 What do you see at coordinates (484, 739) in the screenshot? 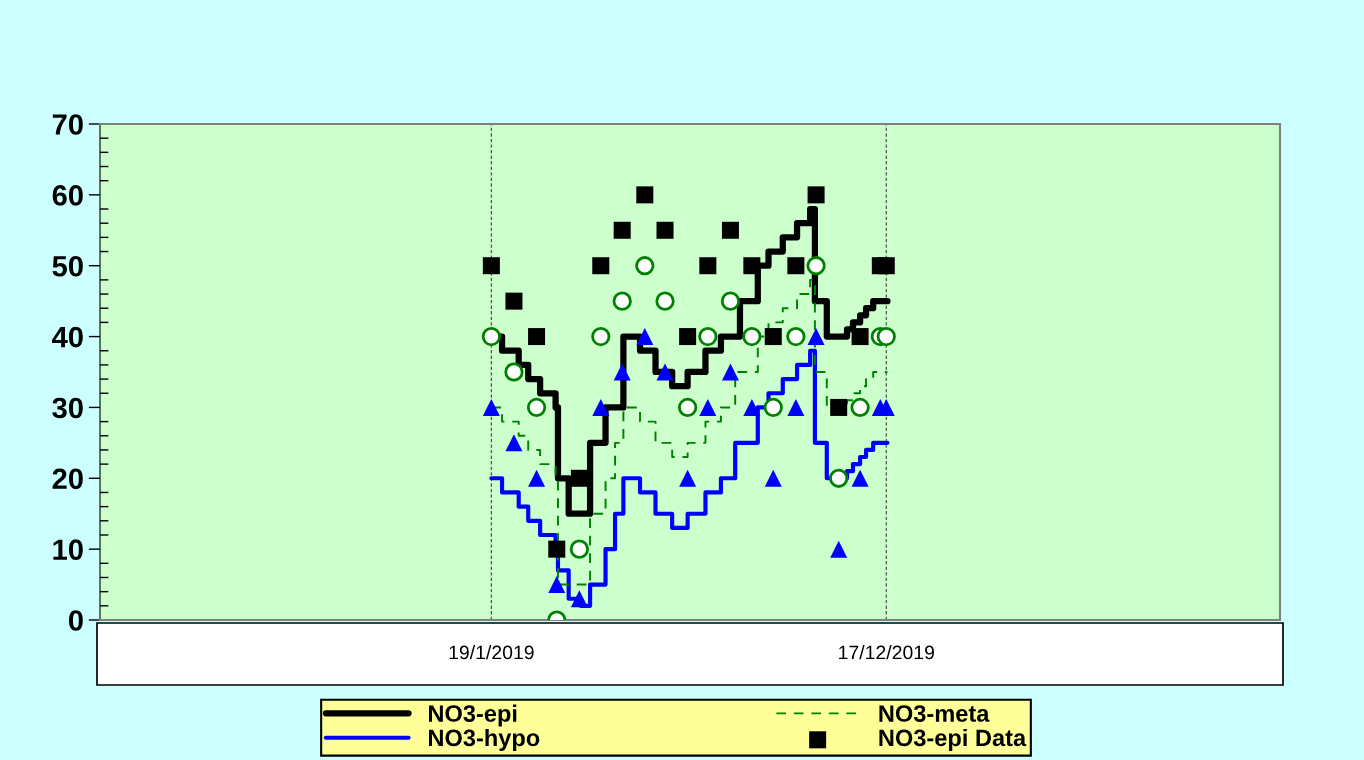
I see `legend-label: NO3-hypo` at bounding box center [484, 739].